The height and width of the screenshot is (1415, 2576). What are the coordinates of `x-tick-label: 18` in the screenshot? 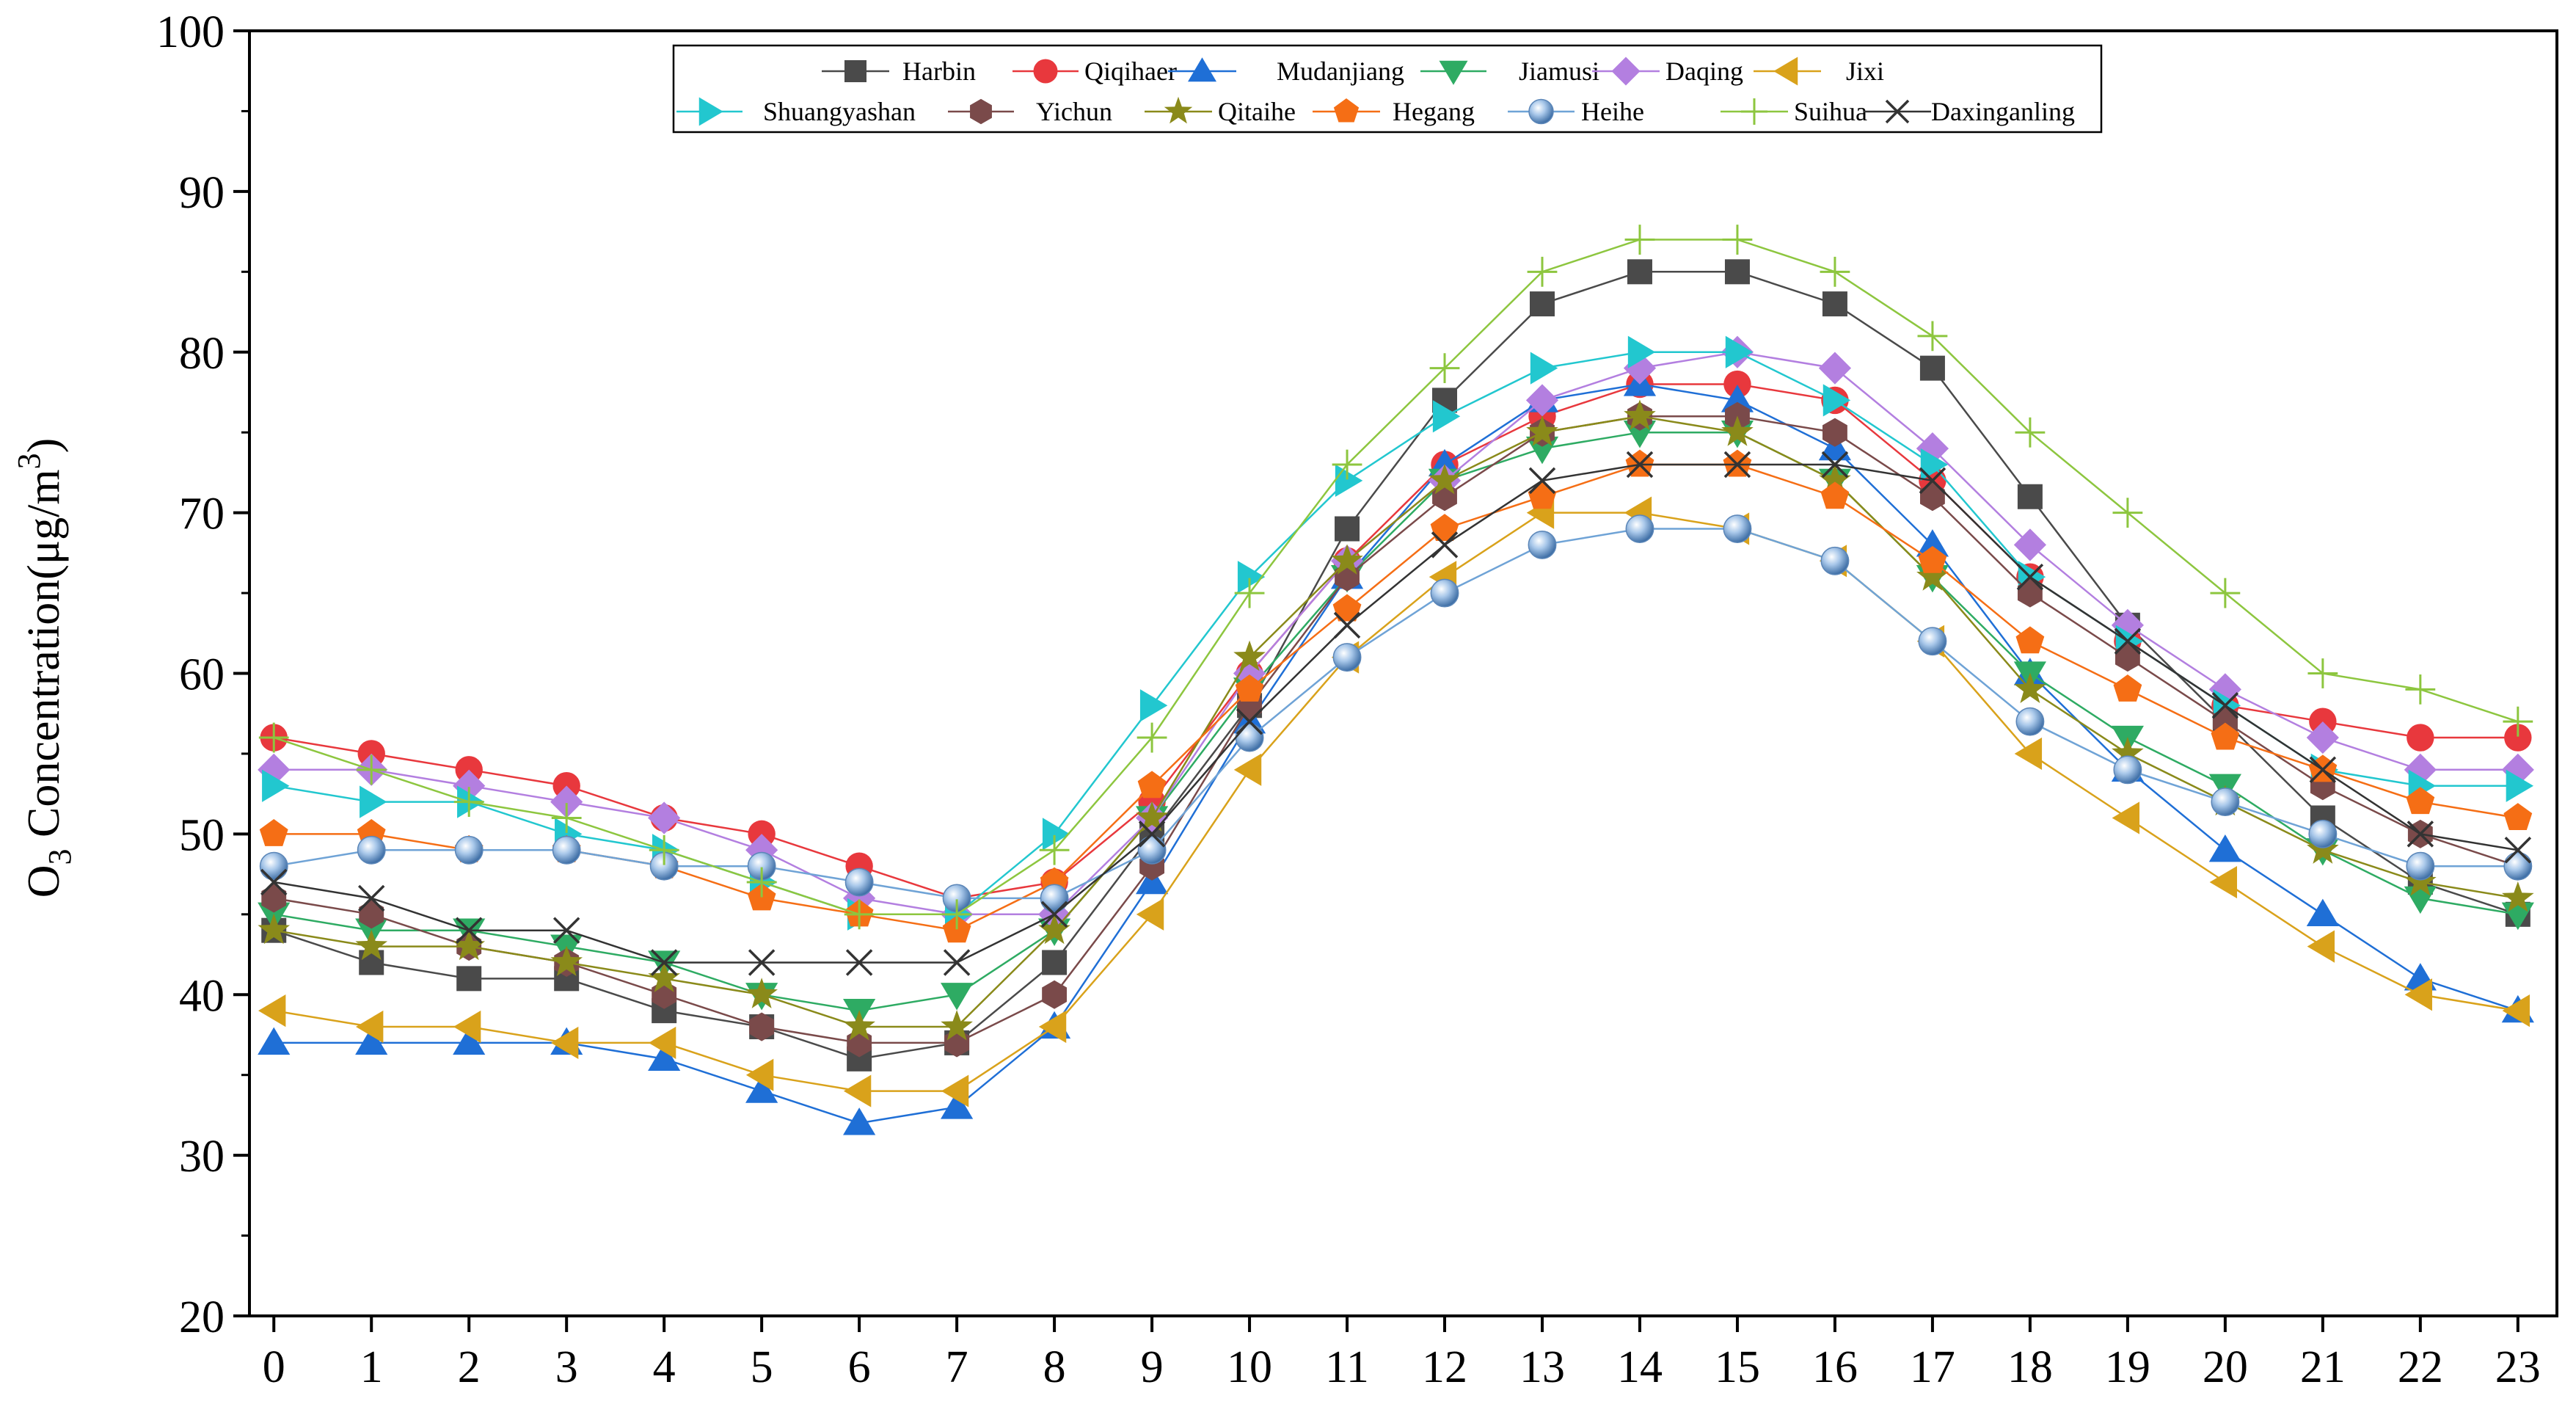 It's located at (2030, 1367).